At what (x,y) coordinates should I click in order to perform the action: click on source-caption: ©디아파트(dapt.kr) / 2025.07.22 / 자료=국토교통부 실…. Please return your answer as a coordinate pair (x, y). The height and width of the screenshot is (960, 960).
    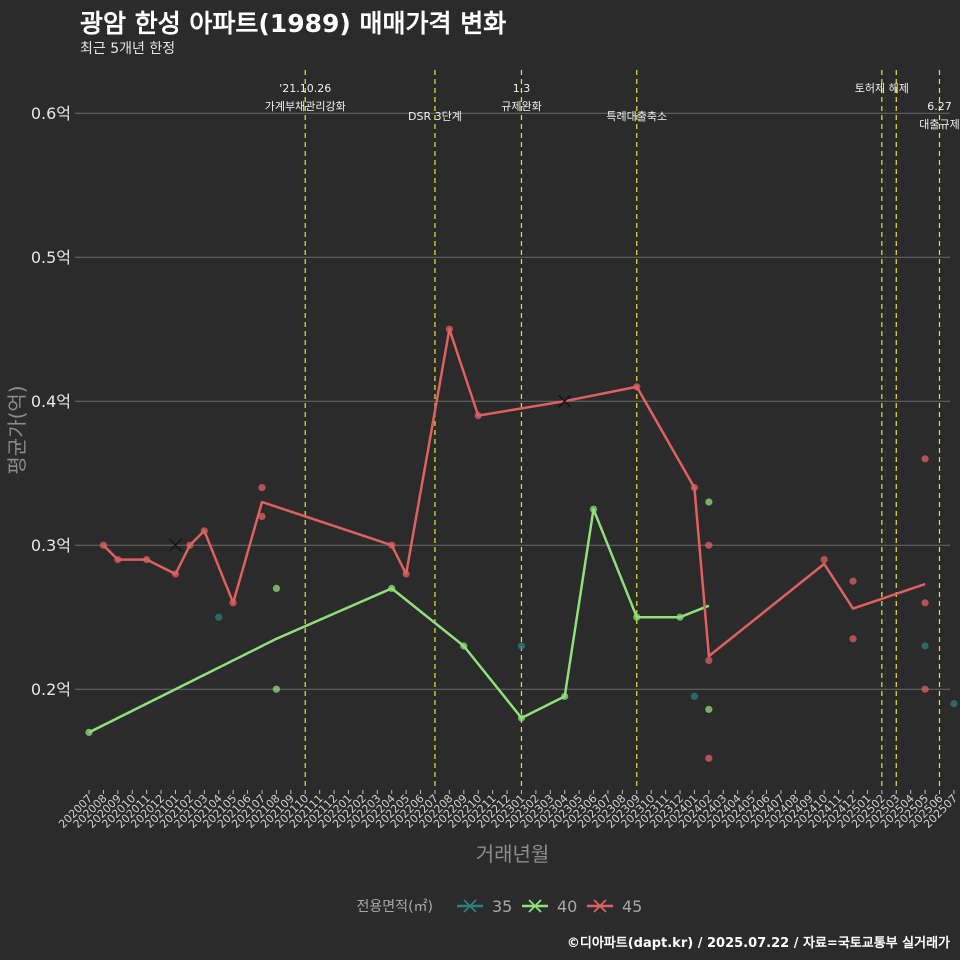
    Looking at the image, I should click on (758, 943).